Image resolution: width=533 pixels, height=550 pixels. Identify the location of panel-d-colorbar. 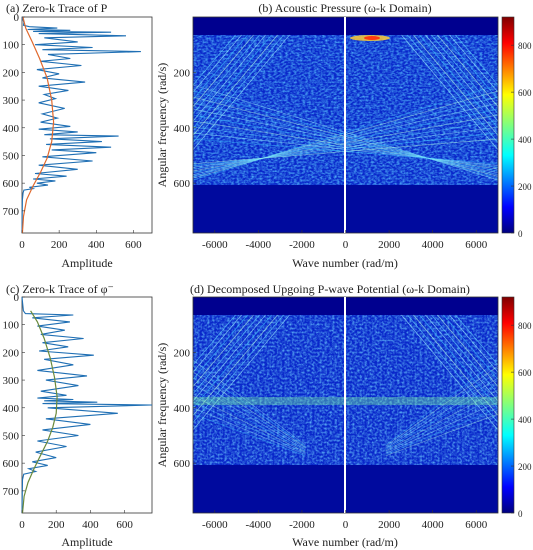
(508, 405).